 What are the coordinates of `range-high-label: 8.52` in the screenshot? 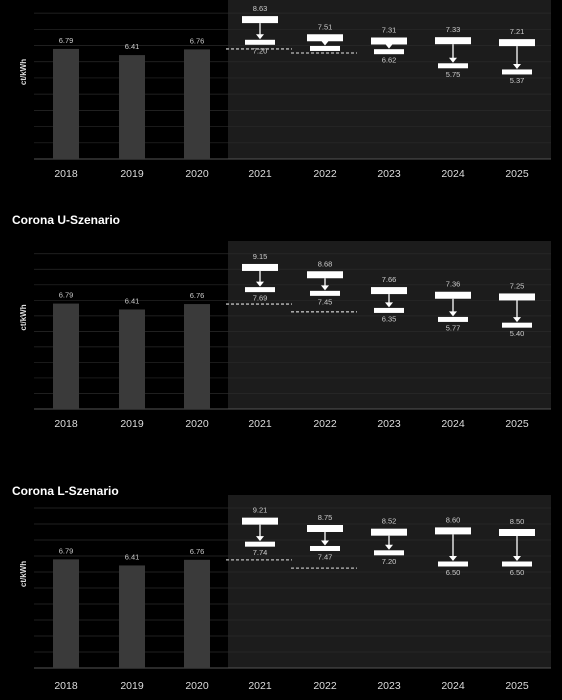 It's located at (389, 521).